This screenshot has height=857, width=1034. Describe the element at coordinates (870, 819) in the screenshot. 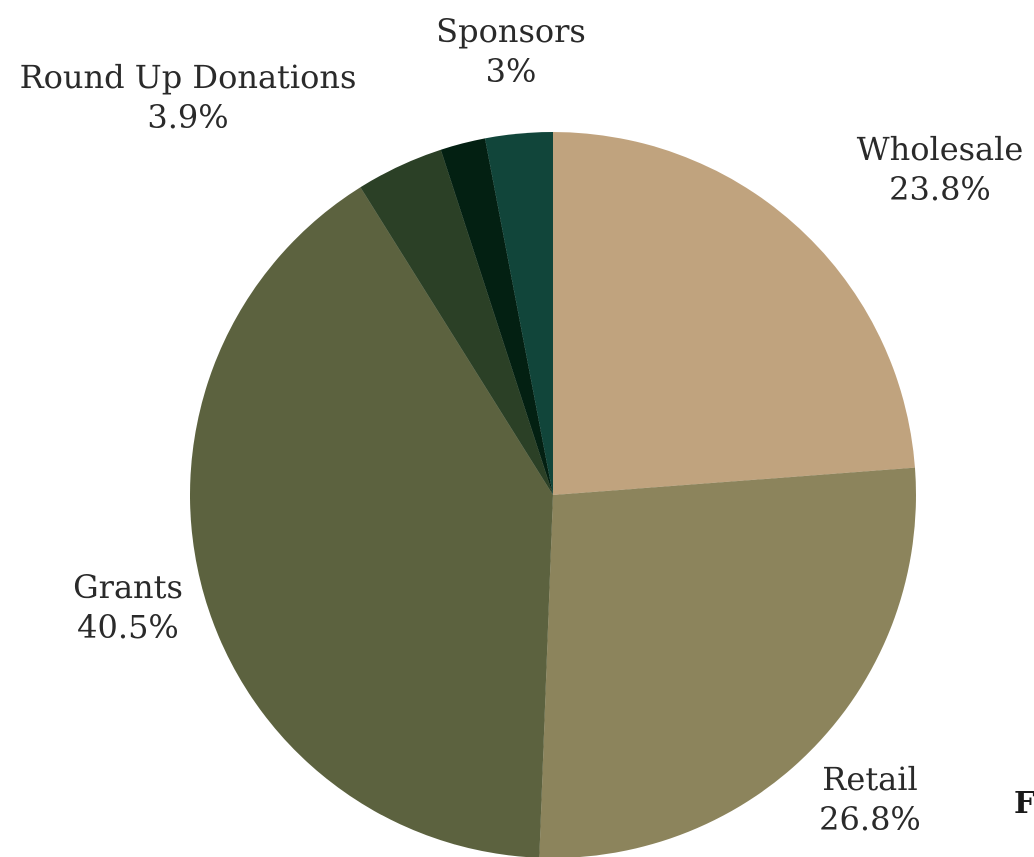

I see `slice-value-retail: 26.8%` at that location.